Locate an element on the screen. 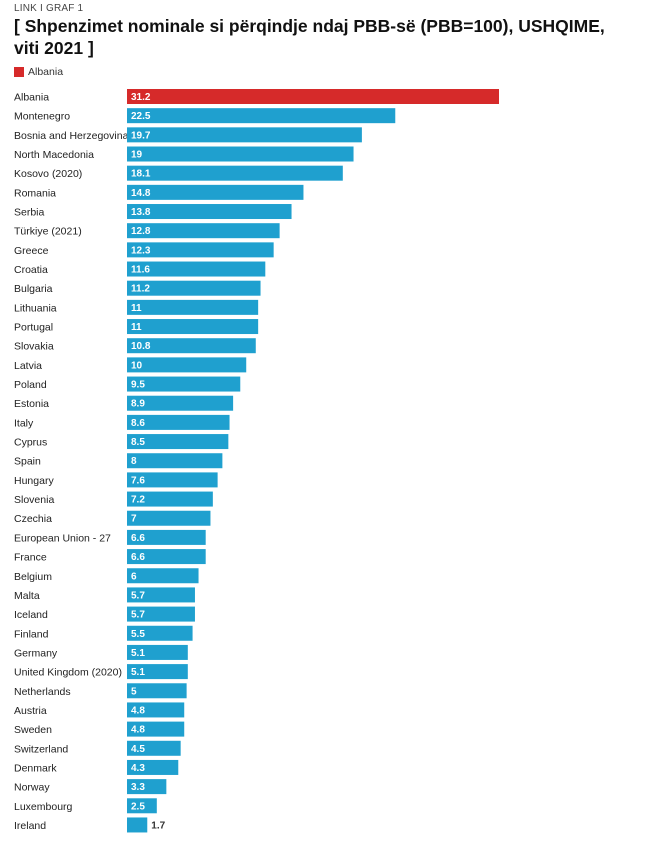  value-label-north-macedonia: 19 is located at coordinates (137, 155).